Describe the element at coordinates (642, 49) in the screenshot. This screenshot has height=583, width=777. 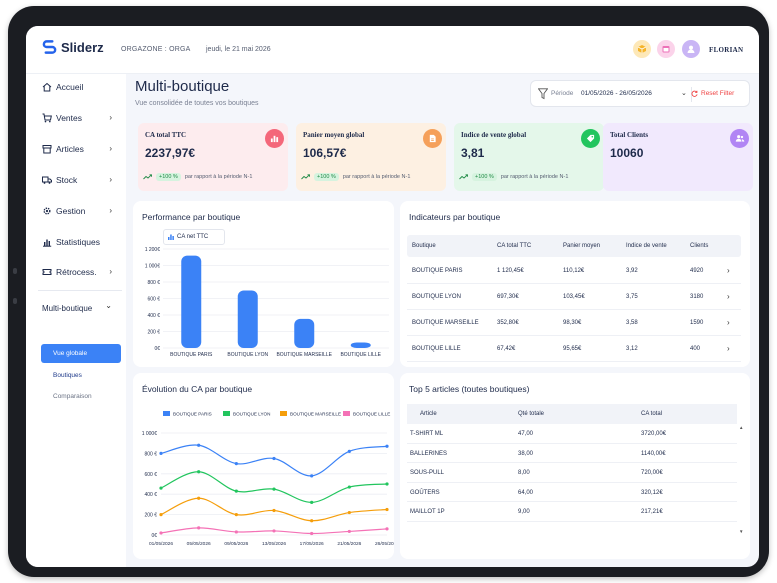
I see `cube-icon` at that location.